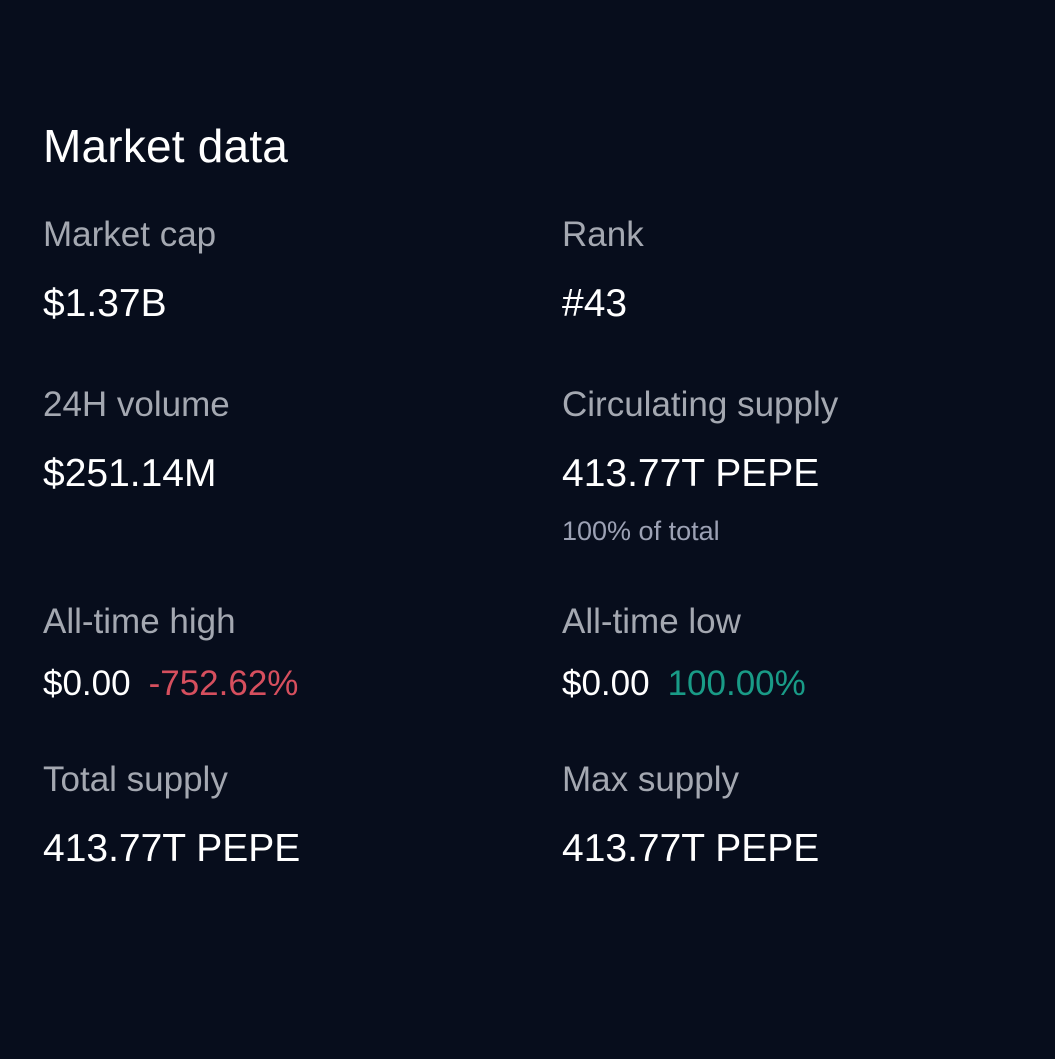 The image size is (1055, 1059). Describe the element at coordinates (135, 779) in the screenshot. I see `total-supply-label: Total supply` at that location.